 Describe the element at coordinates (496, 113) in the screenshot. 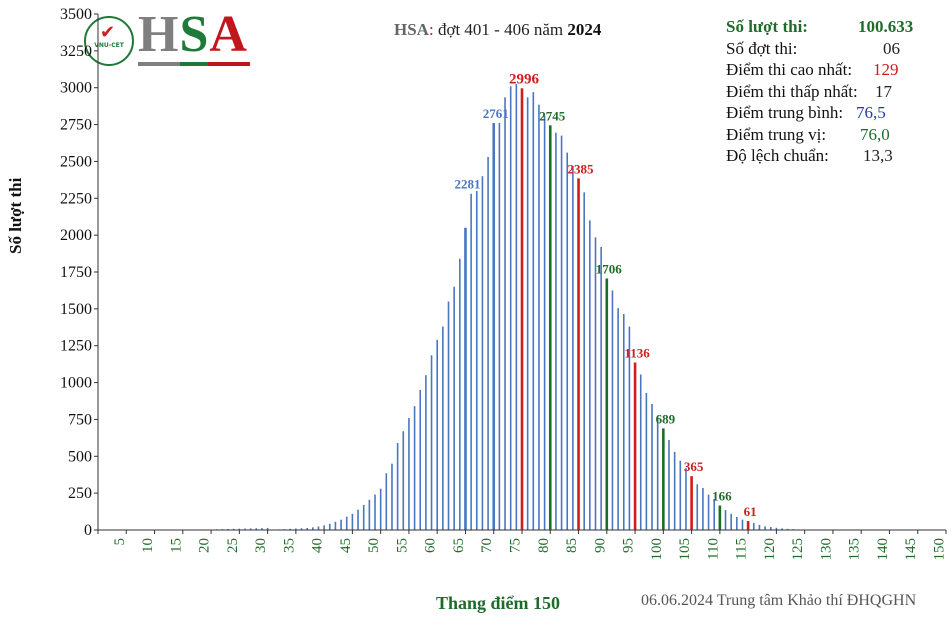

I see `bar-value-label: 2761` at that location.